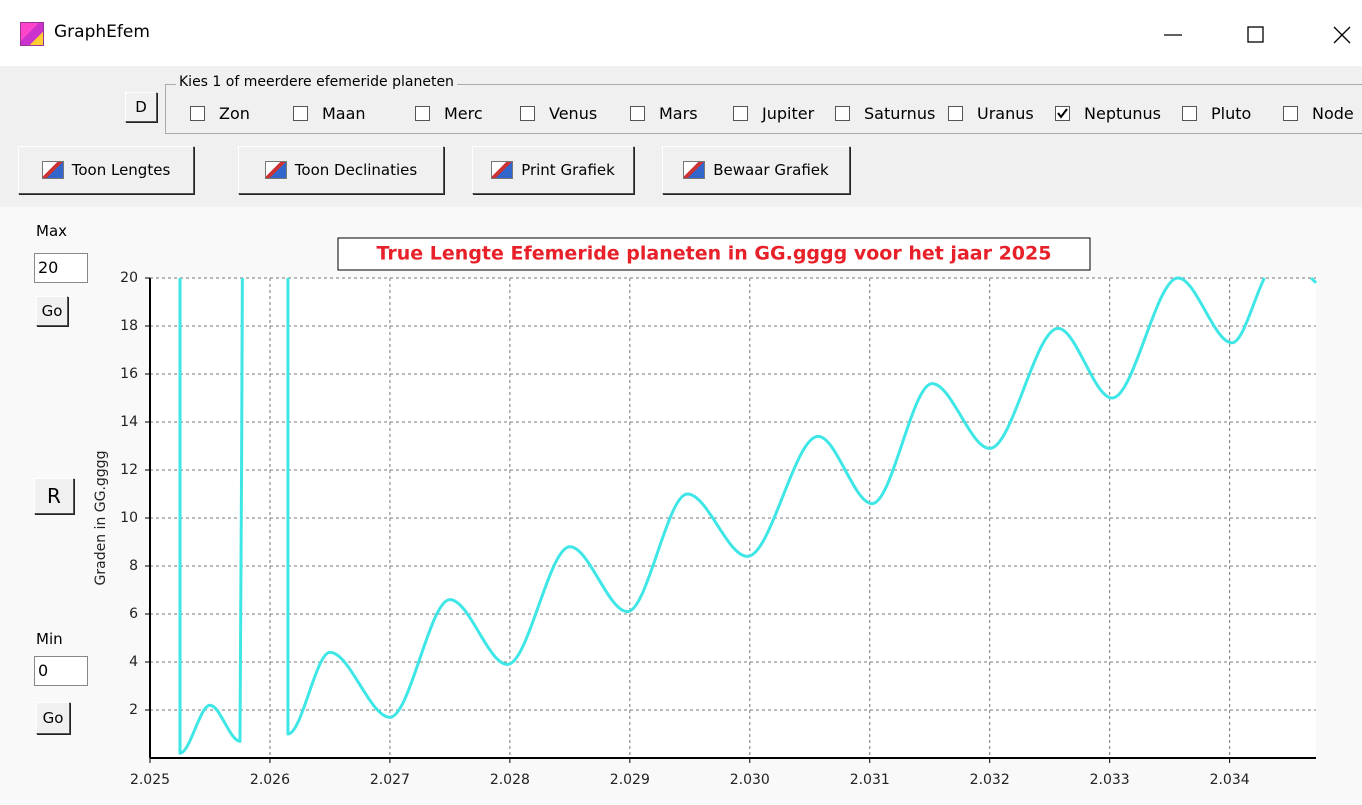  I want to click on toolbar-button: Toon Lengtes, so click(106, 170).